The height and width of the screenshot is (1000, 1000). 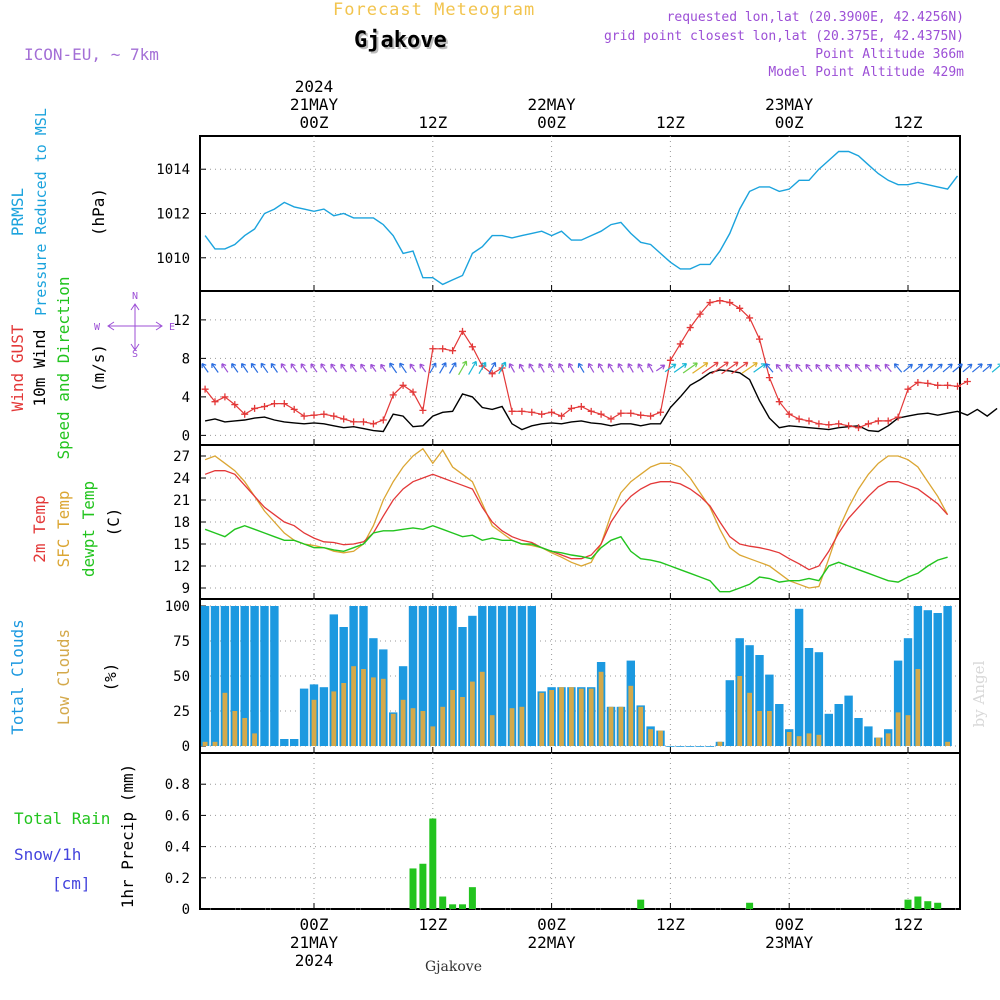 What do you see at coordinates (815, 17) in the screenshot?
I see `requested-coords: requested lon,lat (20.3900E, 42.4256N)` at bounding box center [815, 17].